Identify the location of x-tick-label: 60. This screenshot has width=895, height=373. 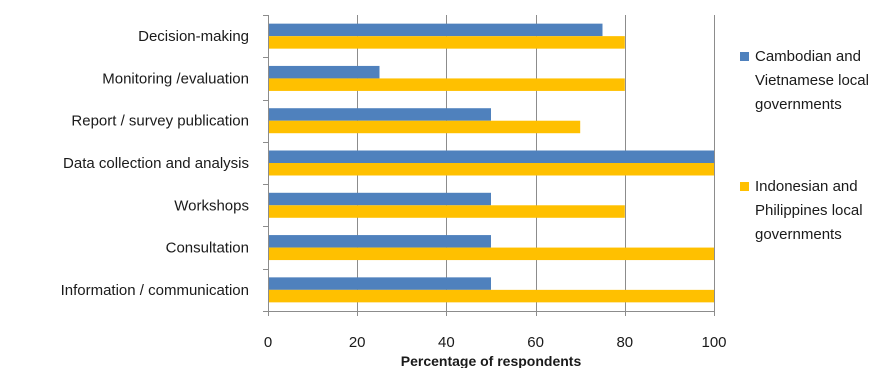
(535, 342).